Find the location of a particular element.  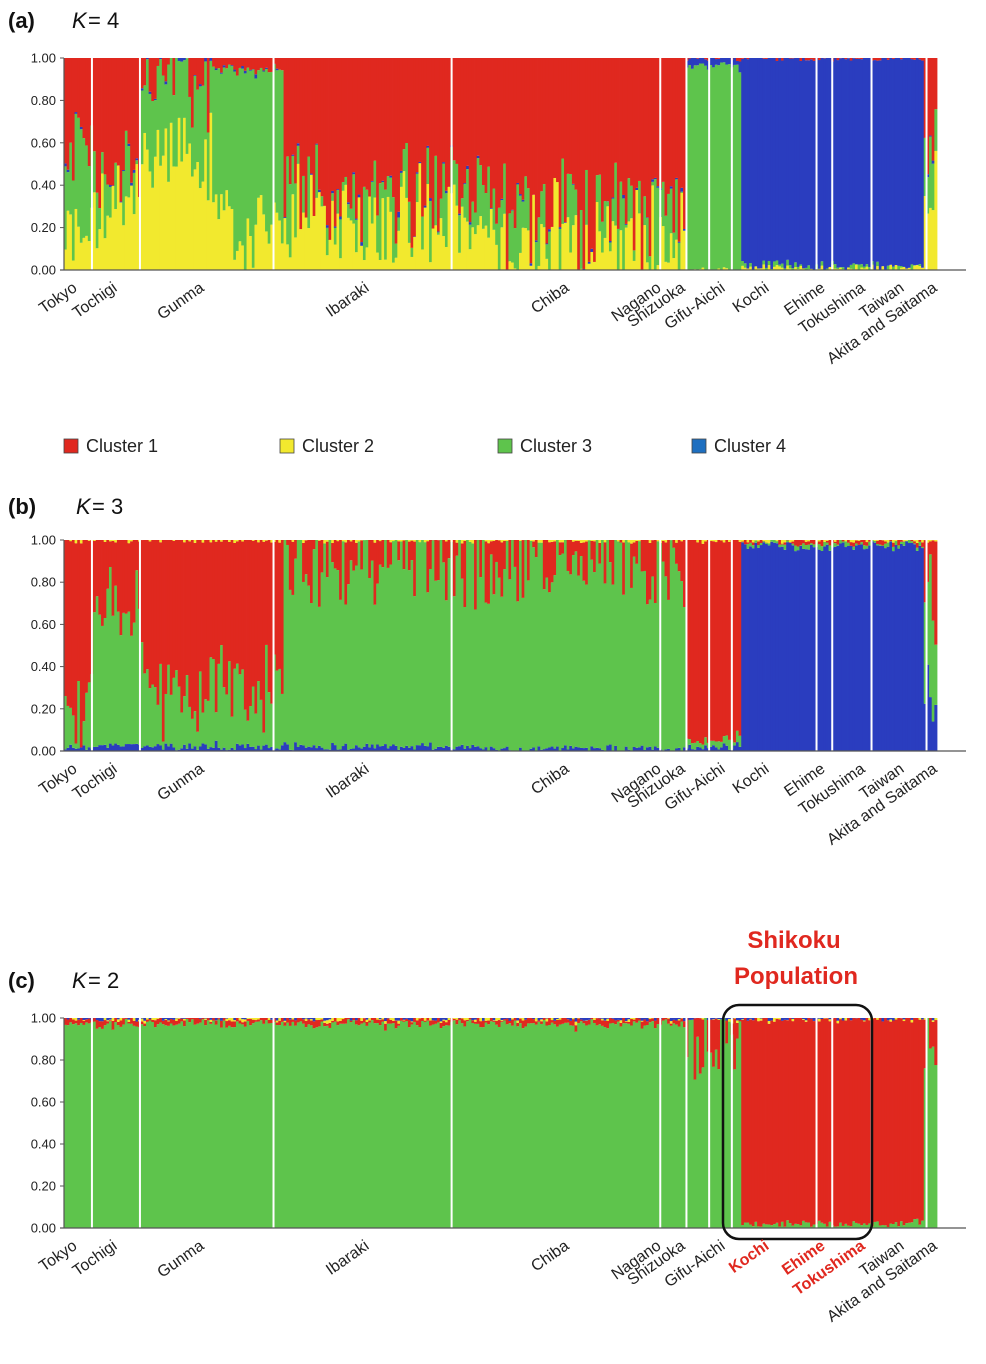

population-label-tochigi: Tochigi is located at coordinates (95, 781).